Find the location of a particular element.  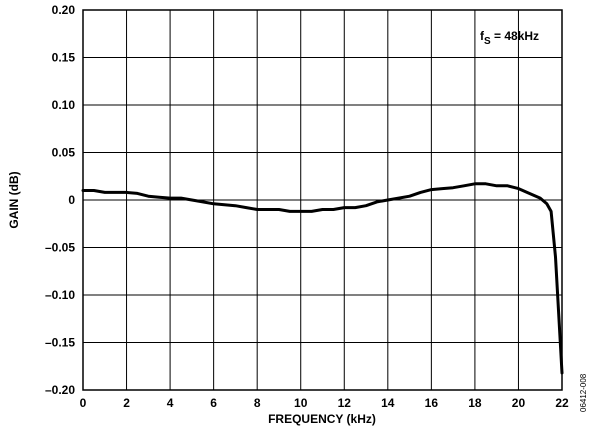

x-tick-label: 12 is located at coordinates (345, 403).